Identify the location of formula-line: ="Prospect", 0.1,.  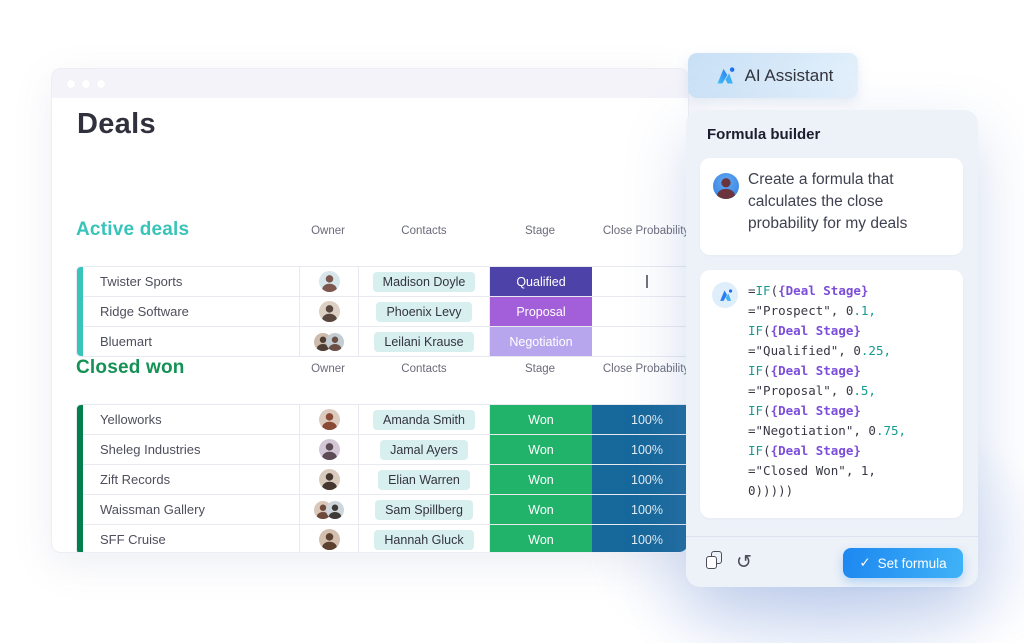
(827, 311).